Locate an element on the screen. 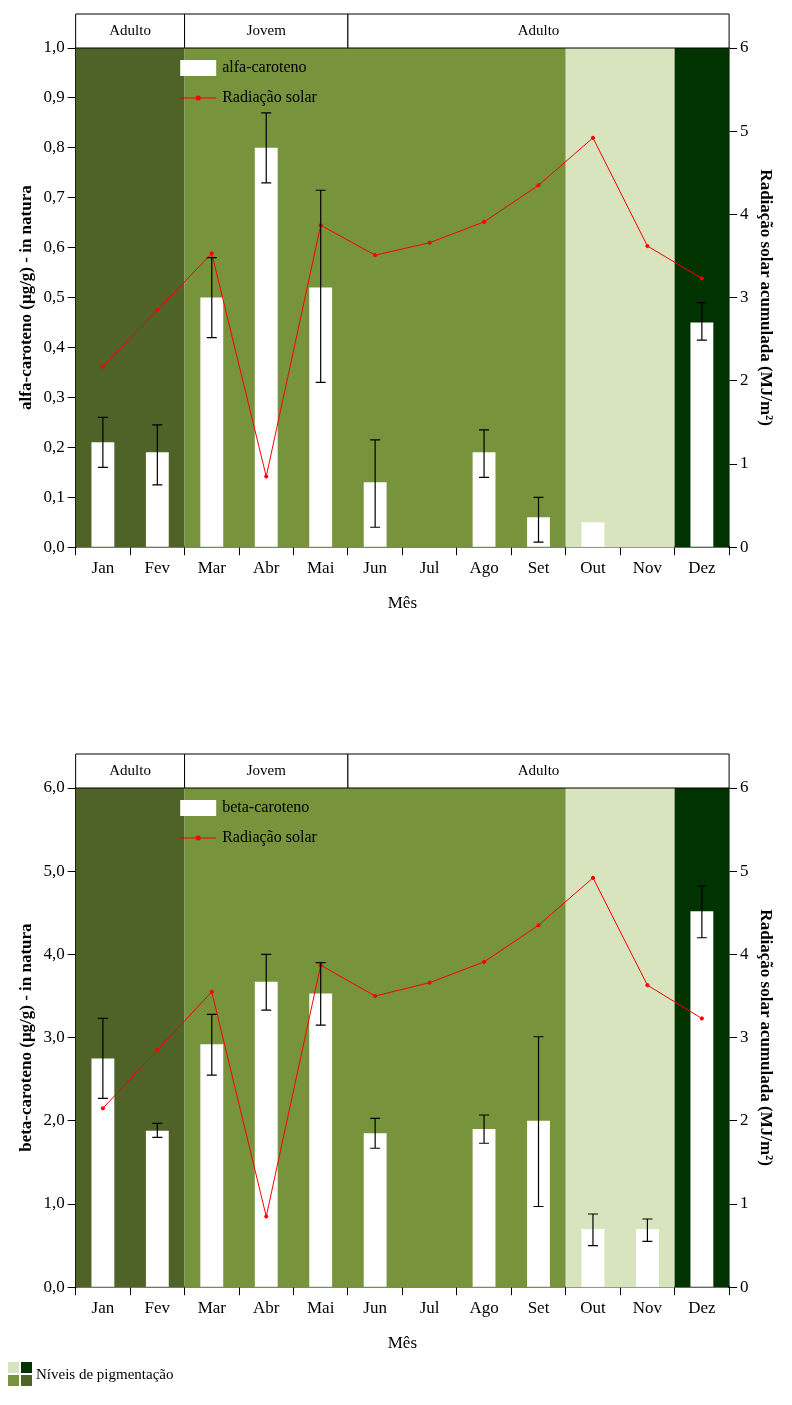  y-tick-label: 0,5 is located at coordinates (54, 297).